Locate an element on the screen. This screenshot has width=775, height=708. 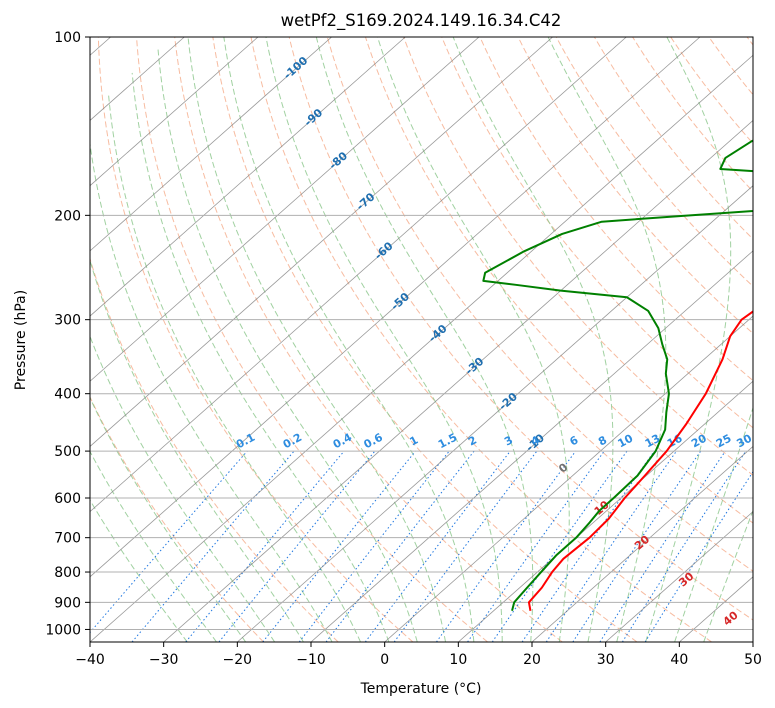
y-tick-label: 600 is located at coordinates (67, 499).